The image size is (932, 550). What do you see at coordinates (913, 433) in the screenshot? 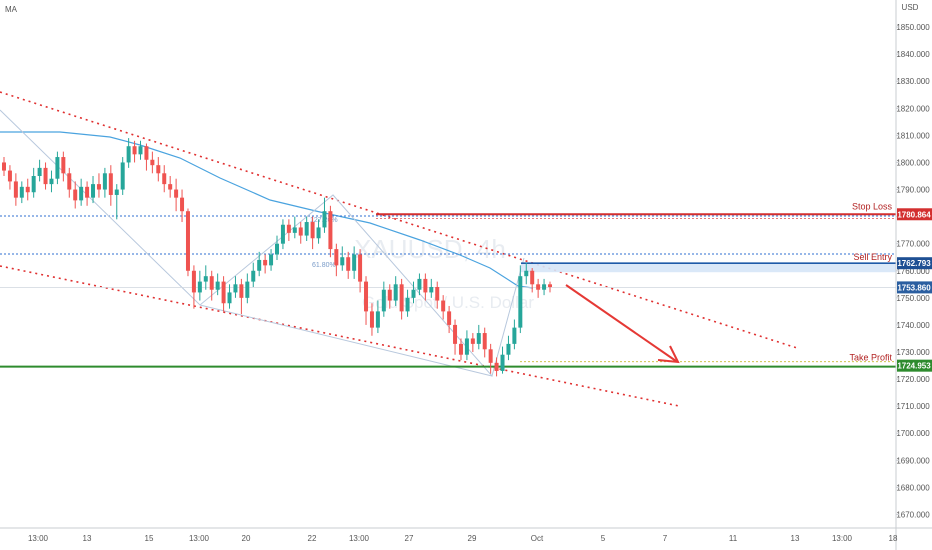
I see `price-tick-label: 1700.000` at bounding box center [913, 433].